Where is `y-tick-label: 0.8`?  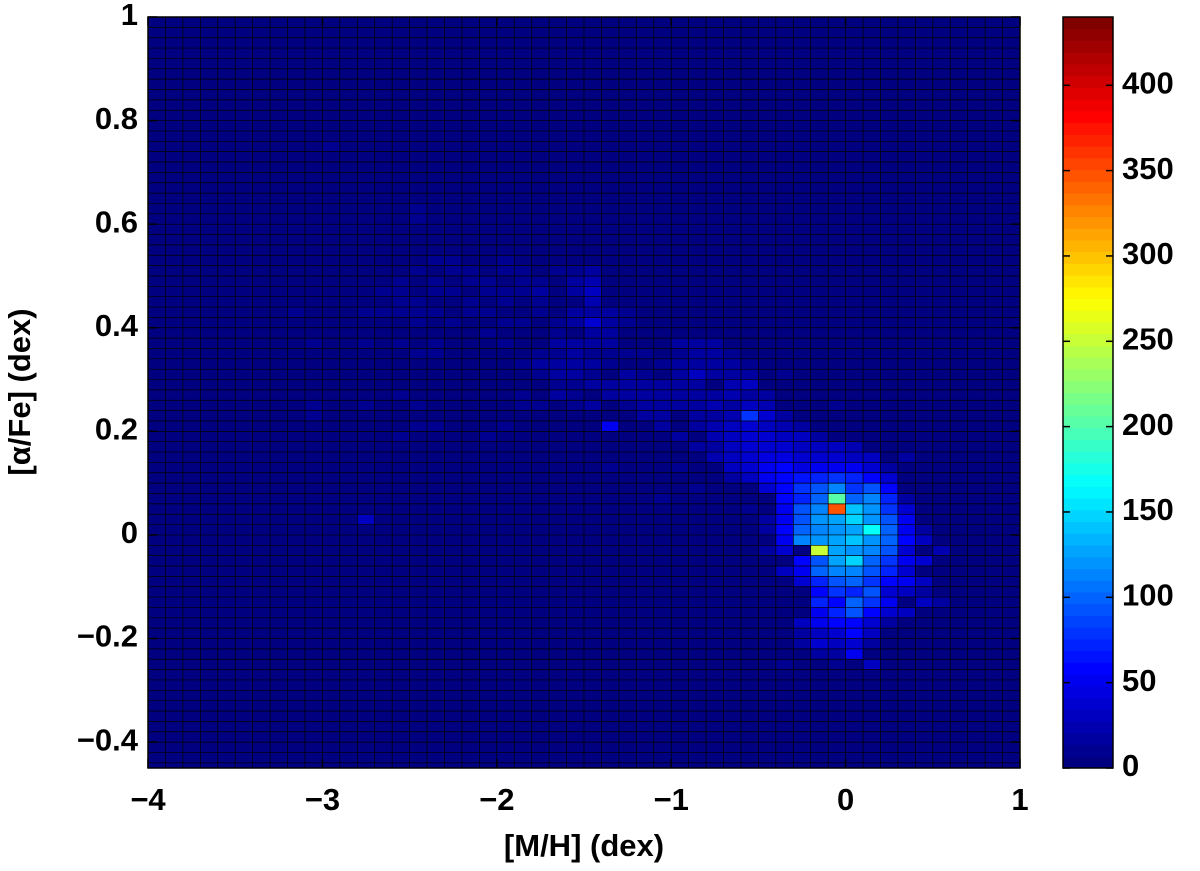
y-tick-label: 0.8 is located at coordinates (116, 118).